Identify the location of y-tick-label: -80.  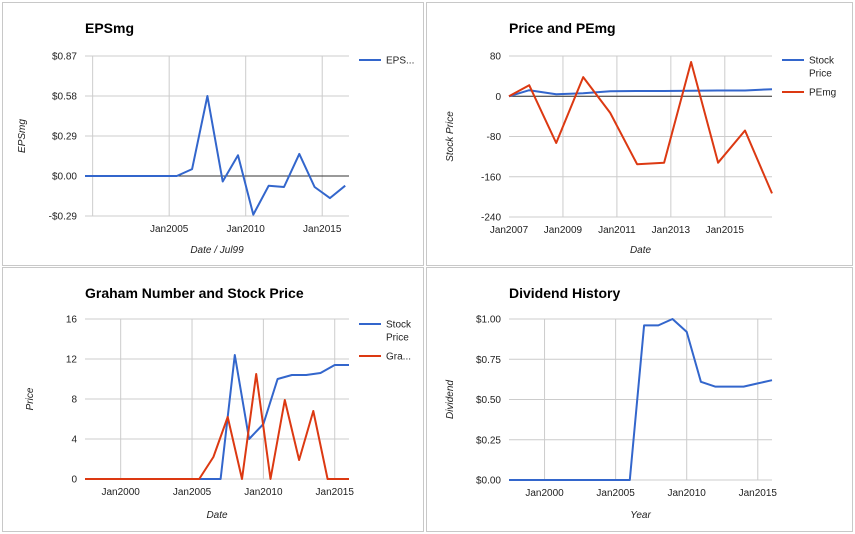
(494, 137).